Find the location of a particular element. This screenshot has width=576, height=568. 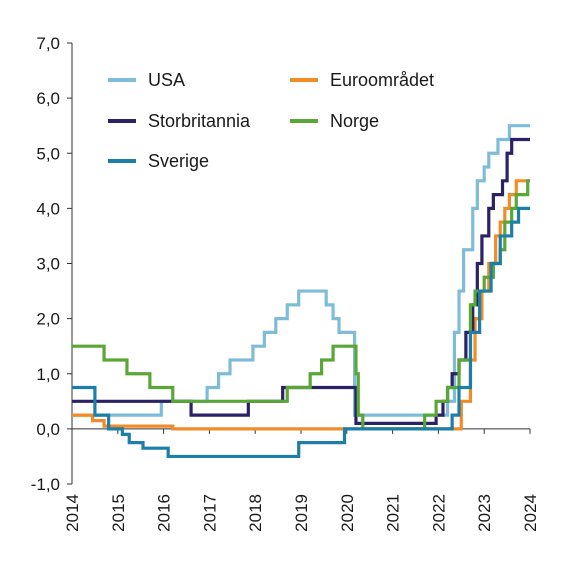

legend-label: USA is located at coordinates (166, 80).